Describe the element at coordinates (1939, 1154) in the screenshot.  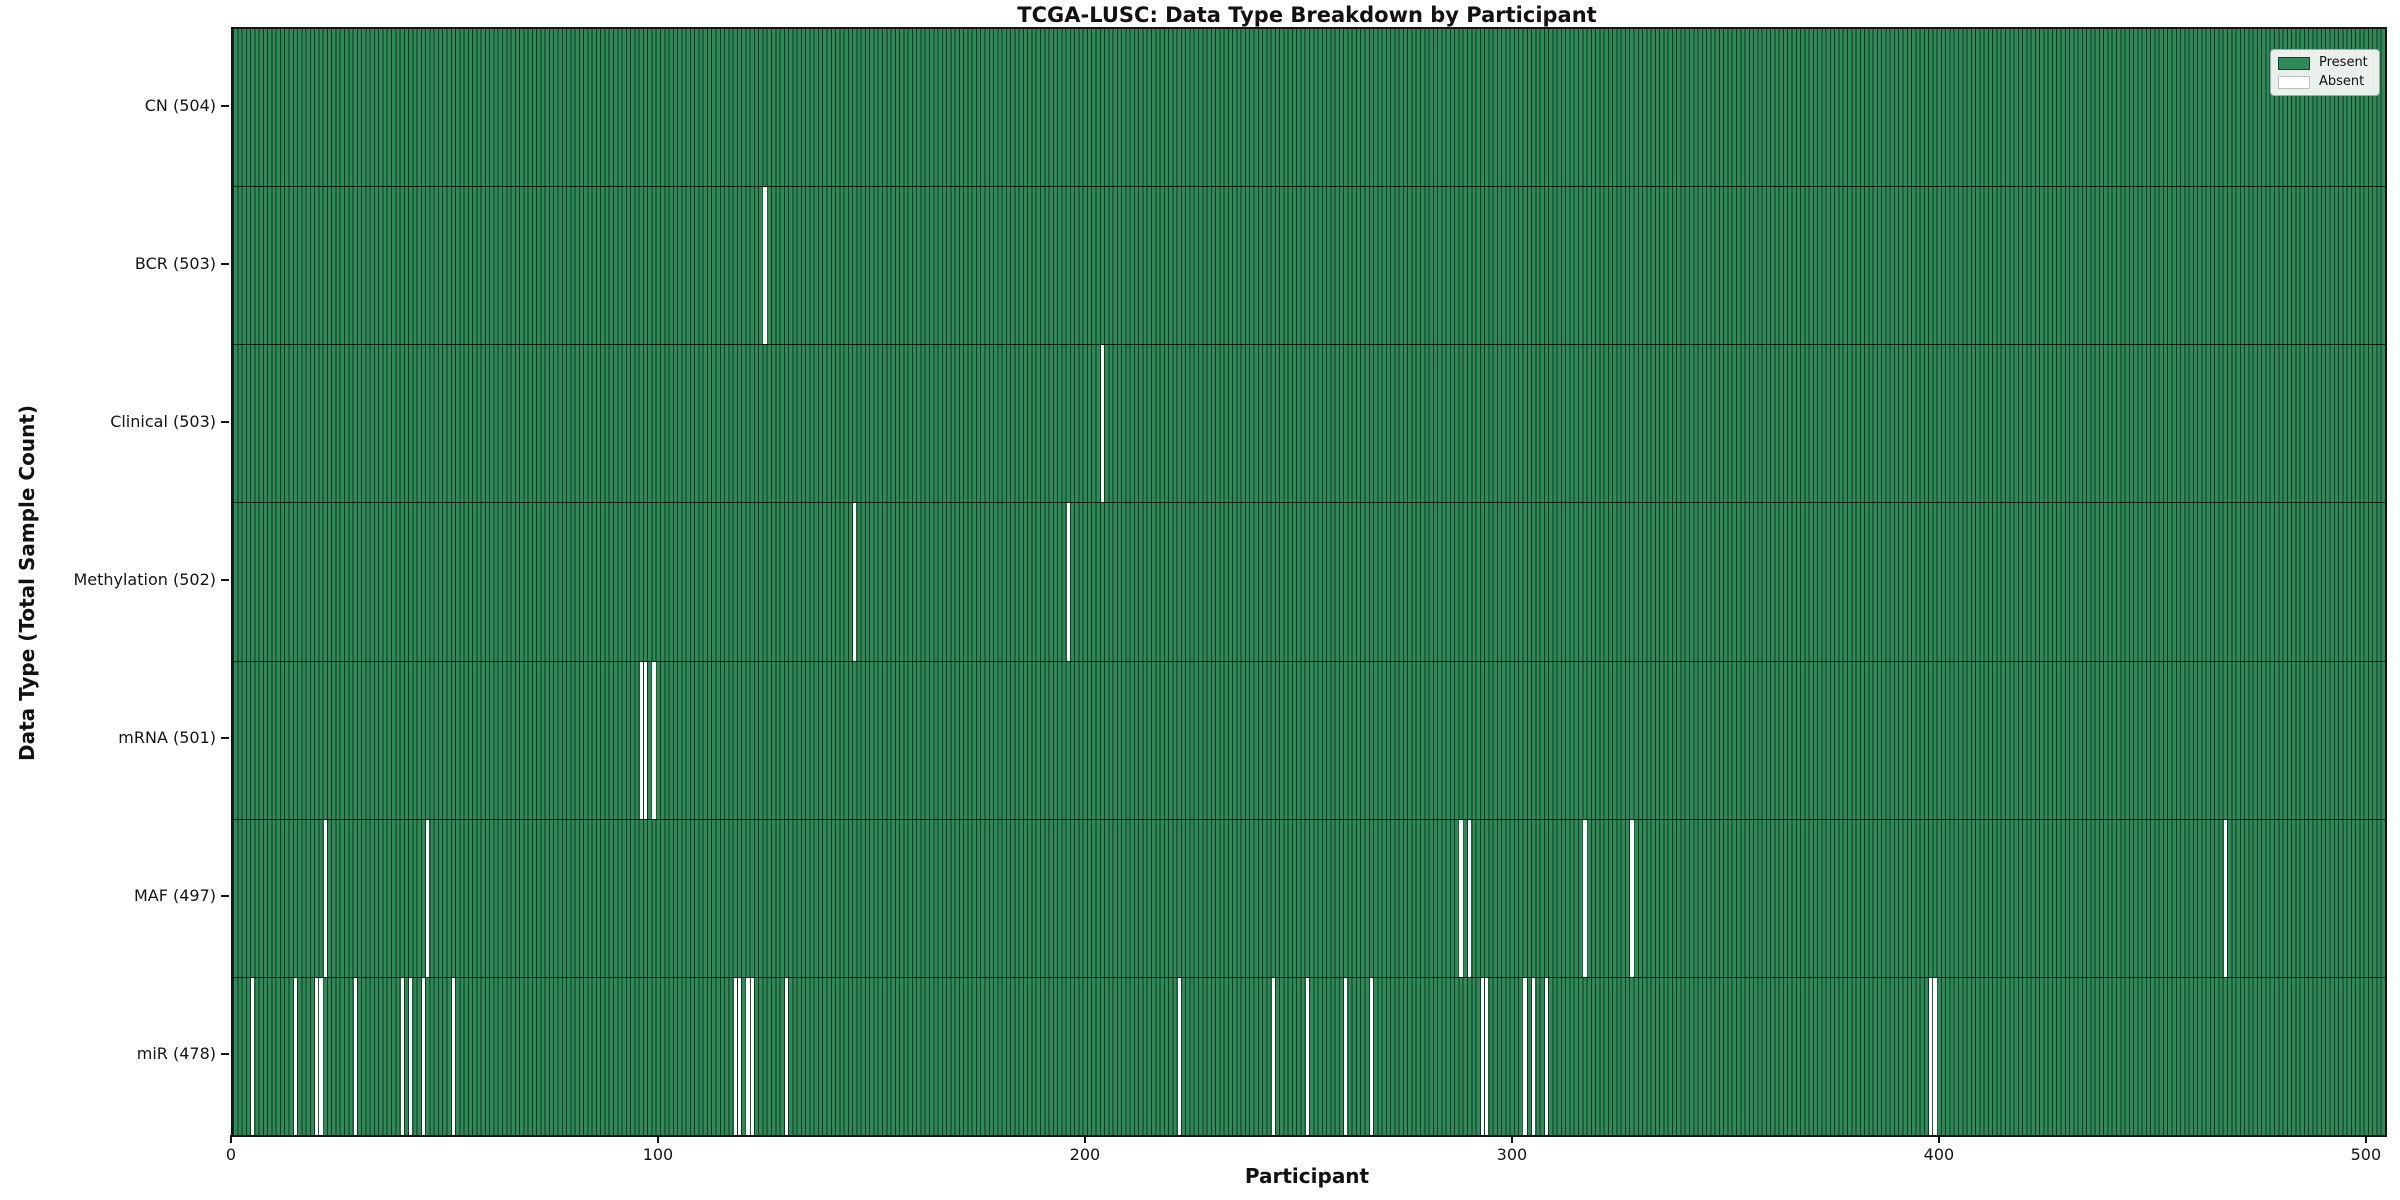
I see `x-tick-label-400: 400` at that location.